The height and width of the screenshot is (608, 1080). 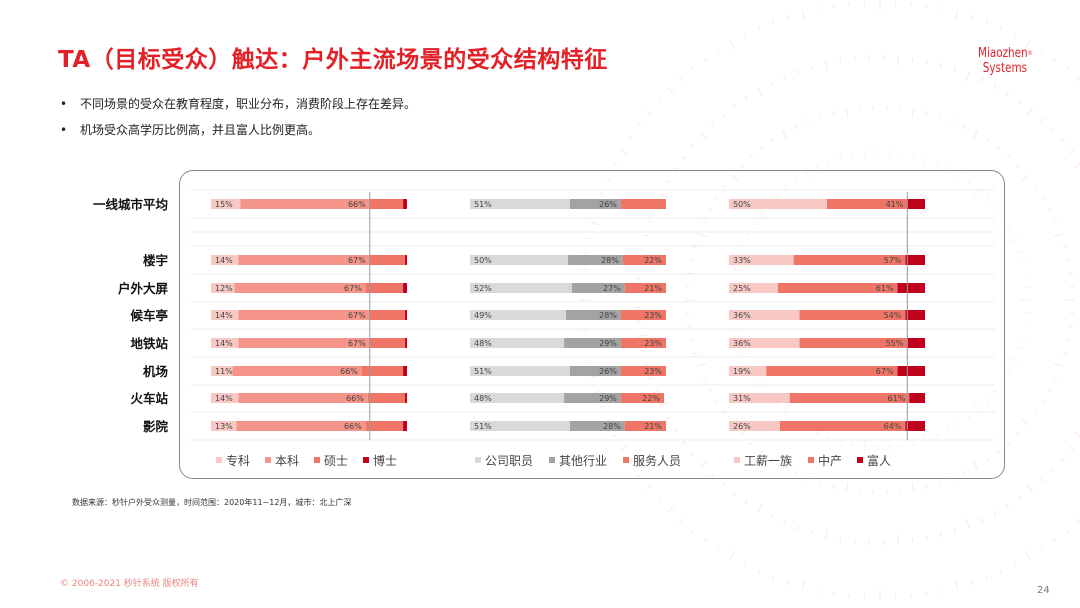 I want to click on legend-label: 公司职员, so click(x=509, y=461).